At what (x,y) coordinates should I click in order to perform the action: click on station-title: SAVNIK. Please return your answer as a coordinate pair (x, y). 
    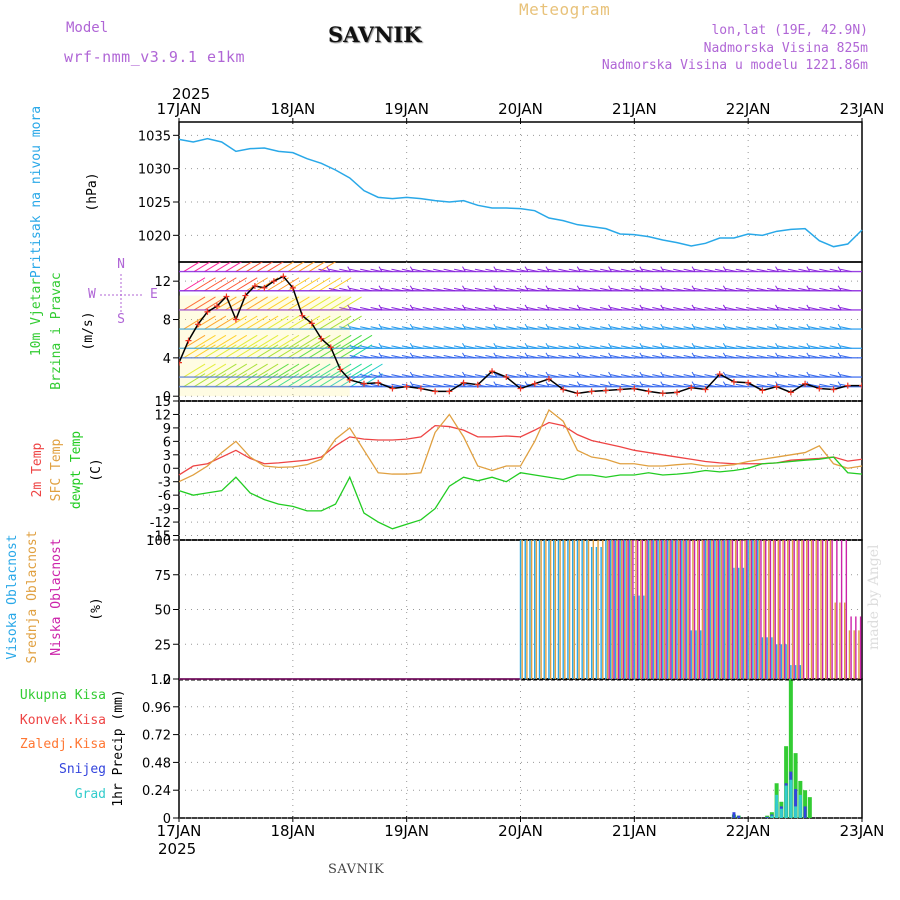
    Looking at the image, I should click on (375, 34).